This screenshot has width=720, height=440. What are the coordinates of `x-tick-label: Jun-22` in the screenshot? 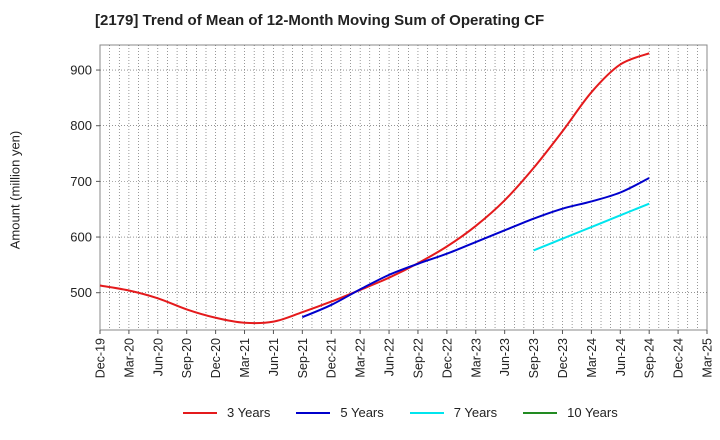 It's located at (390, 357).